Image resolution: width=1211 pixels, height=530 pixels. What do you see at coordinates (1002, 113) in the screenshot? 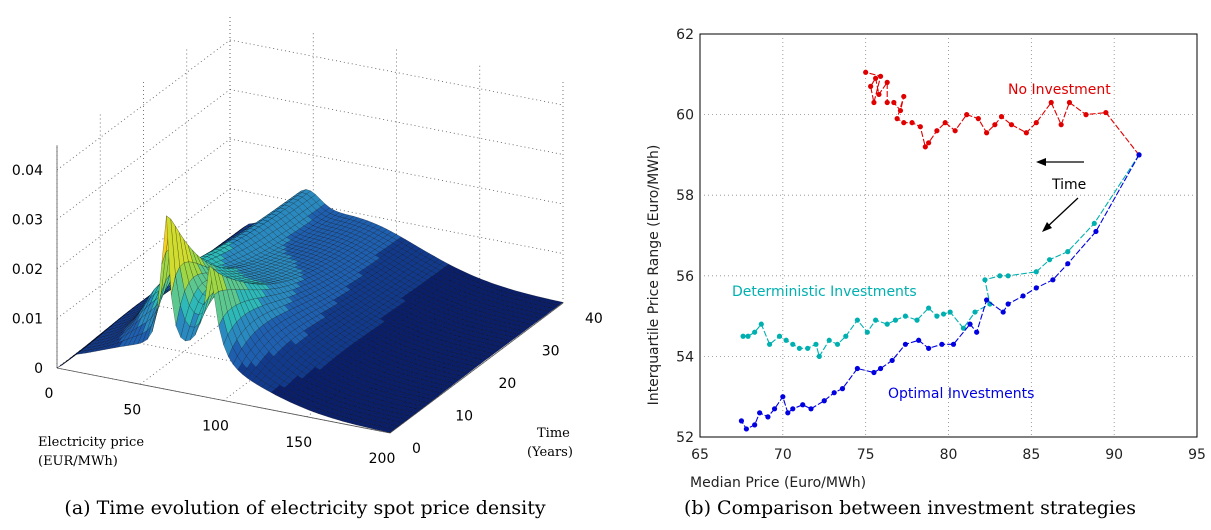
I see `series-line` at bounding box center [1002, 113].